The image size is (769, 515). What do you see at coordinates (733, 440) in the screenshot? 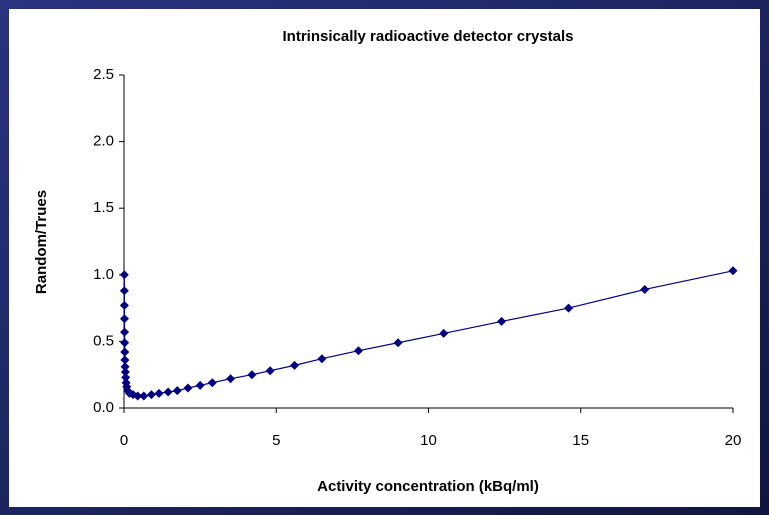
I see `x-tick-label: 20` at bounding box center [733, 440].